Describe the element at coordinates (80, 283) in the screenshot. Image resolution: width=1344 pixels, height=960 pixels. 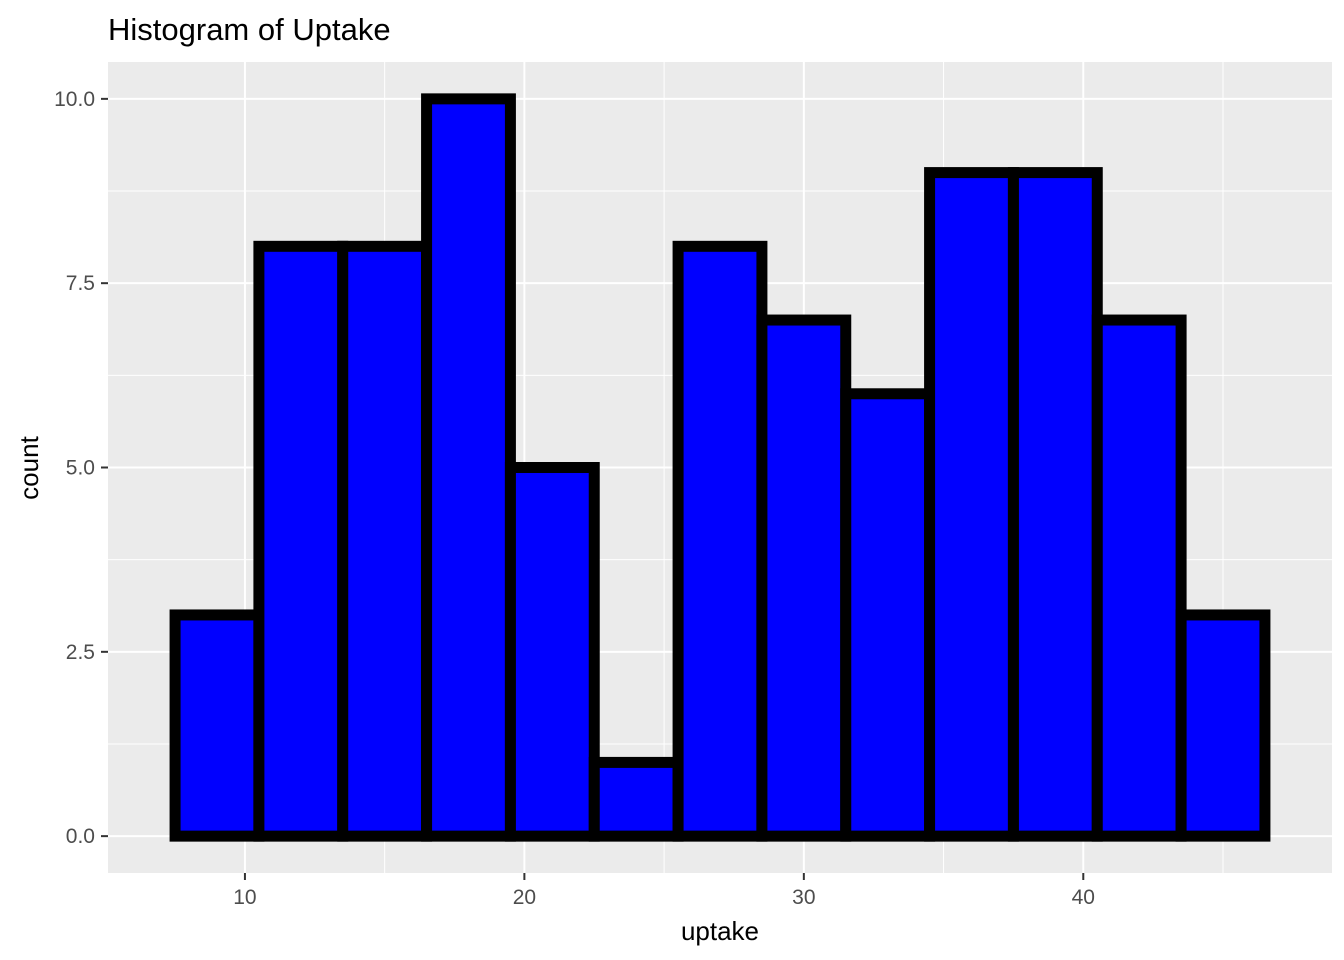
I see `y-tick-label: 7.5` at that location.